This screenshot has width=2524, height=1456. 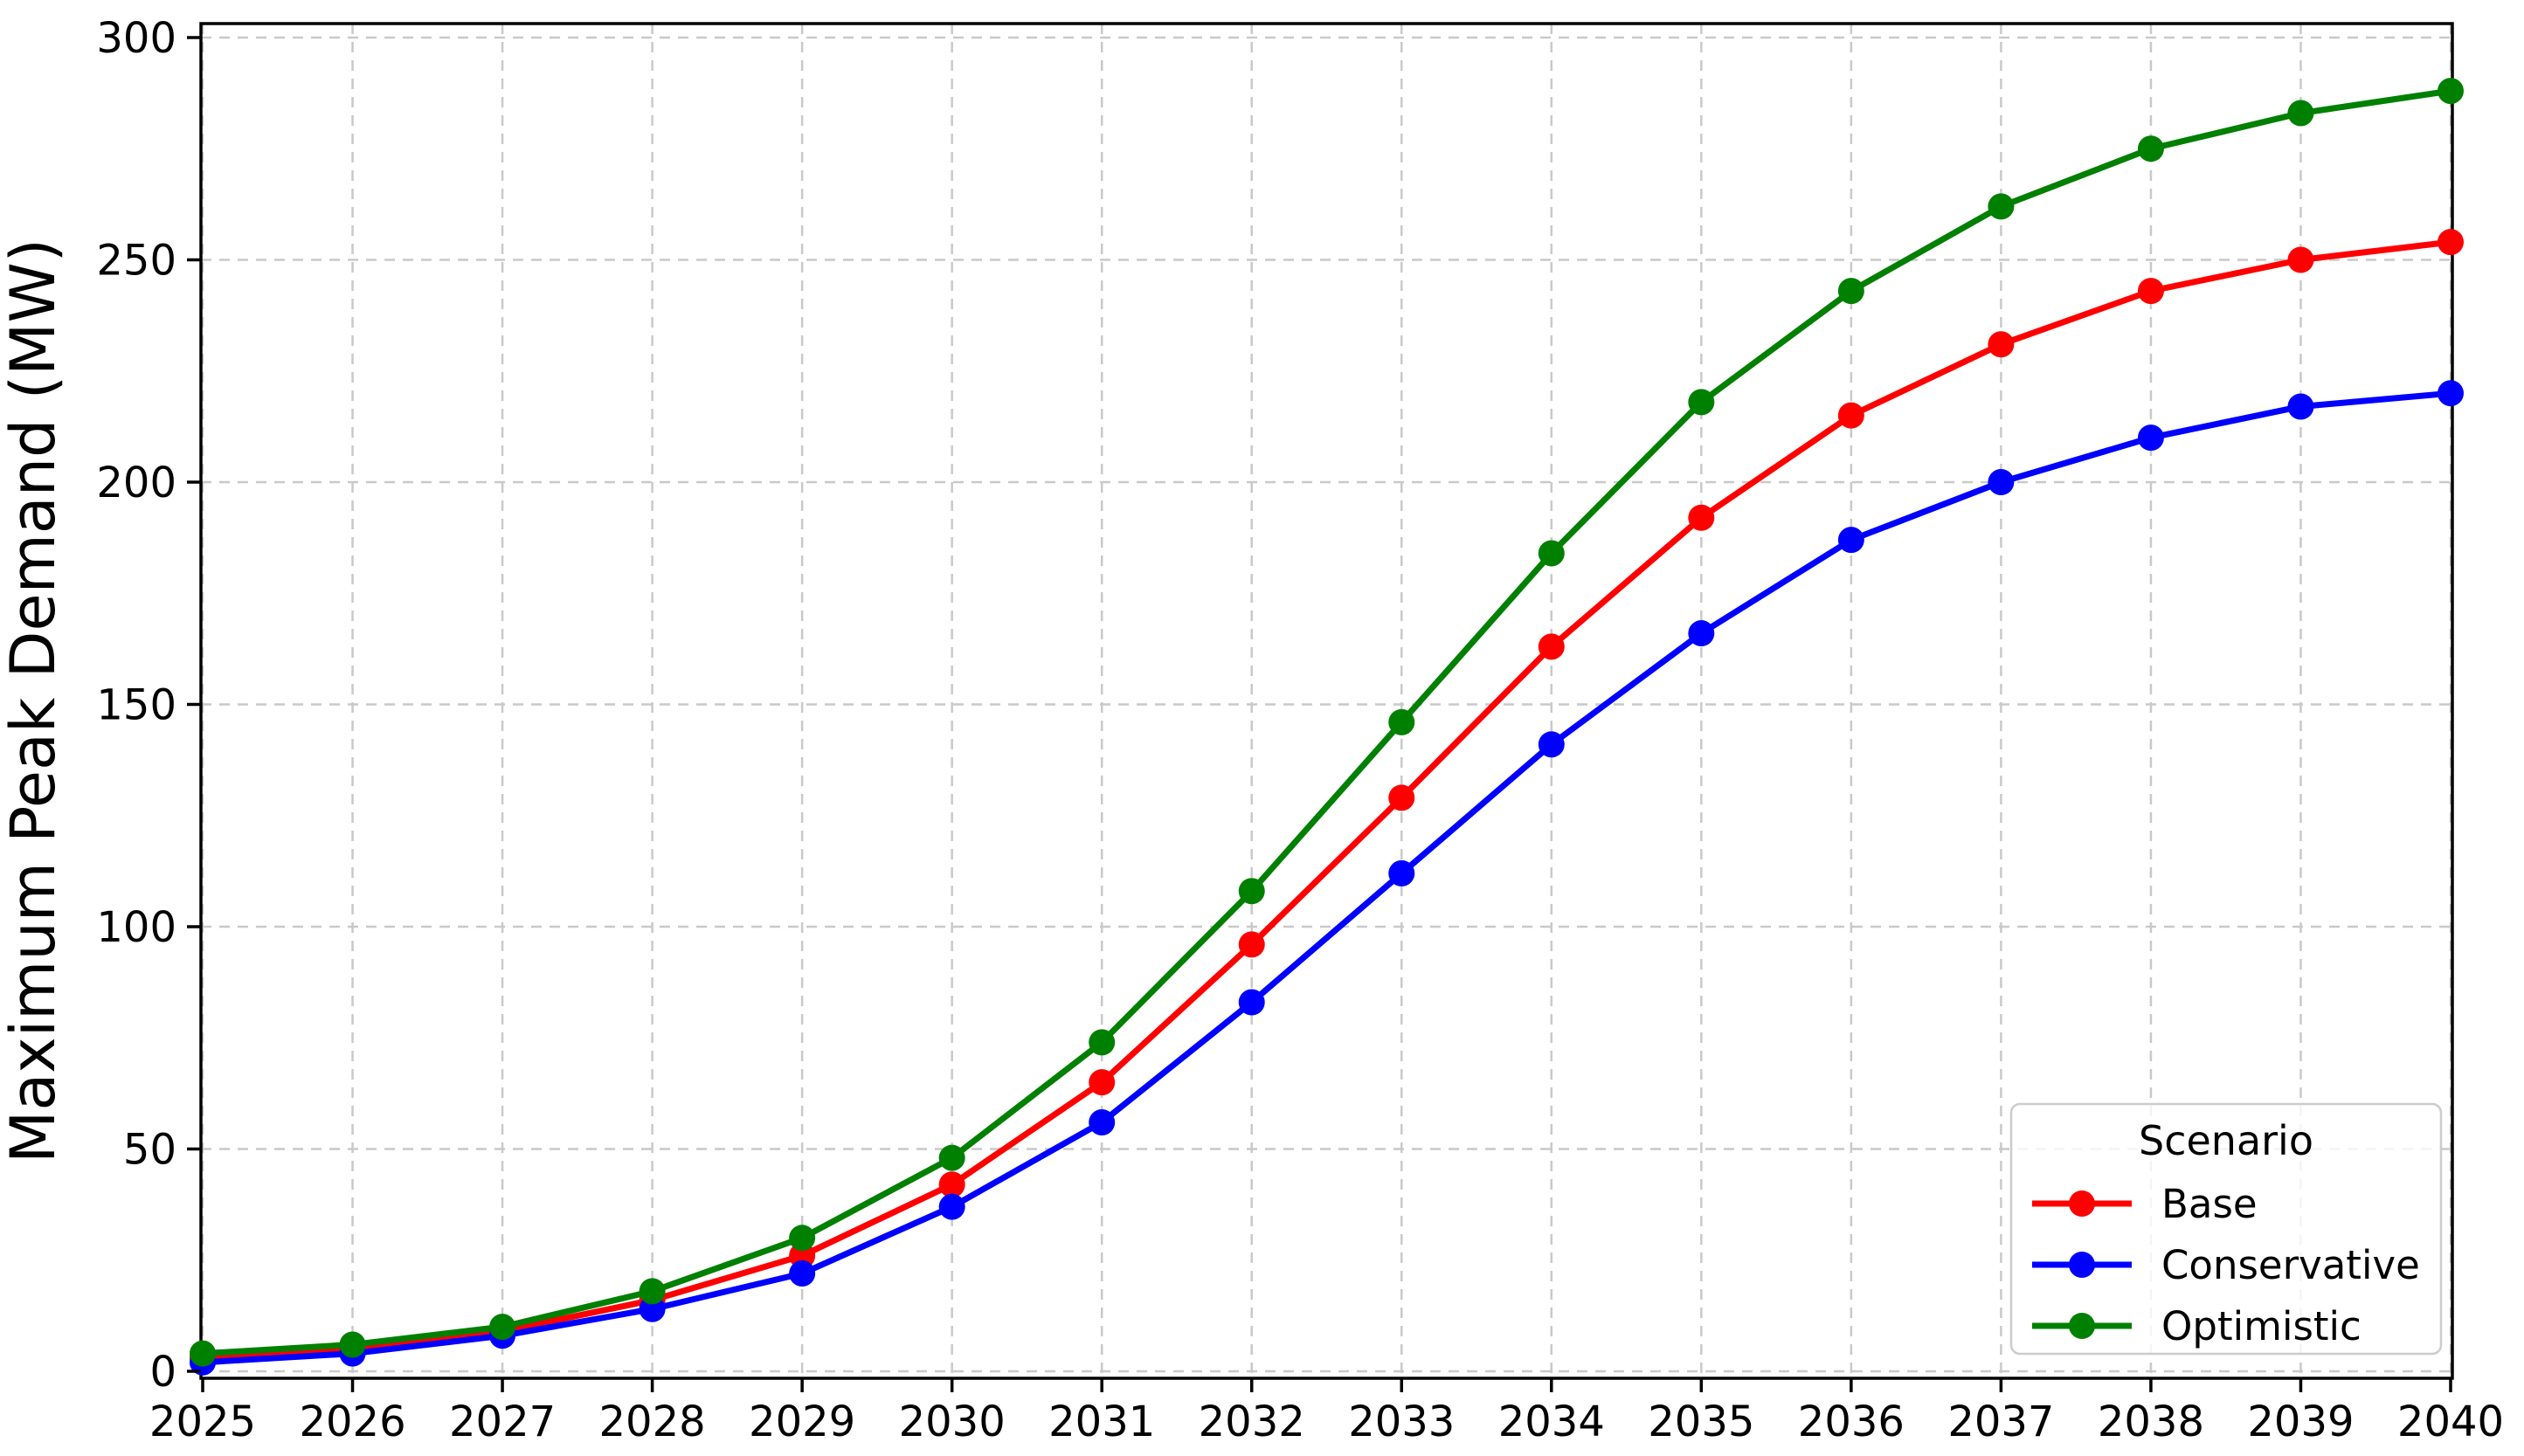 I want to click on y-tick-label: 50, so click(x=150, y=1150).